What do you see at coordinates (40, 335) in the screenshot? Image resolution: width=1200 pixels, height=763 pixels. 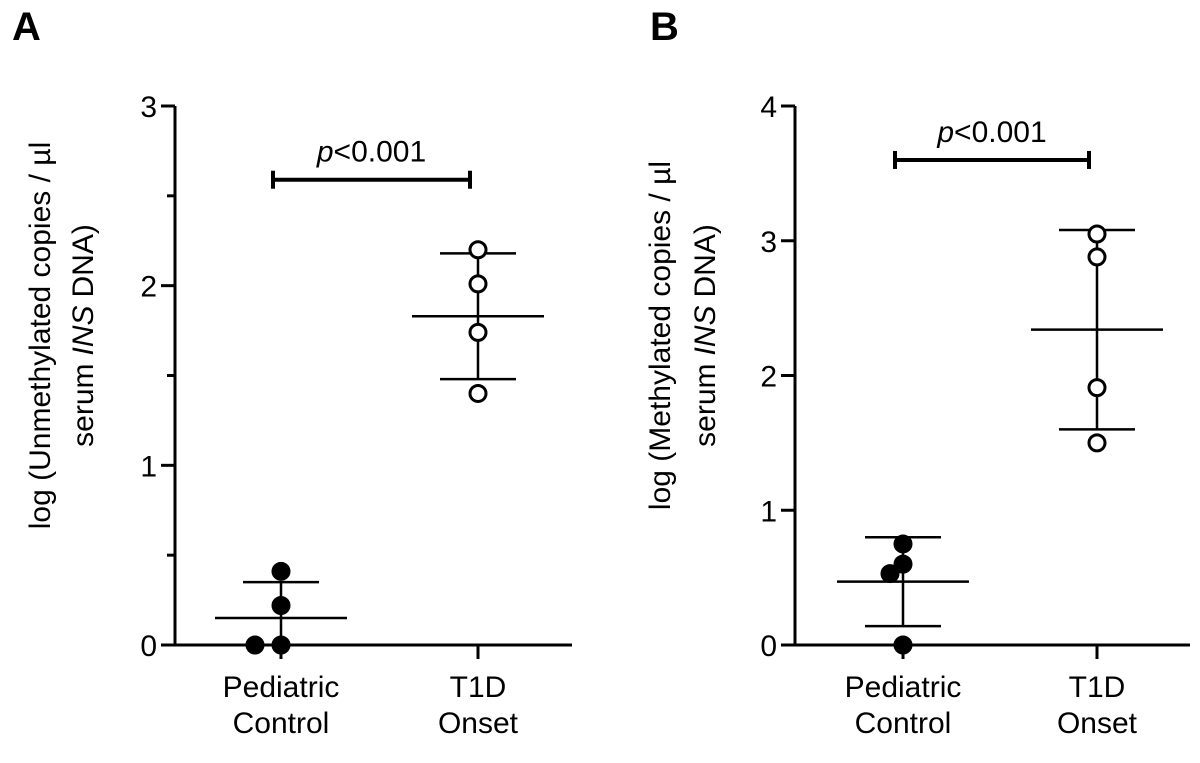 I see `y-axis-label: log (Unmethylated copies / µl` at bounding box center [40, 335].